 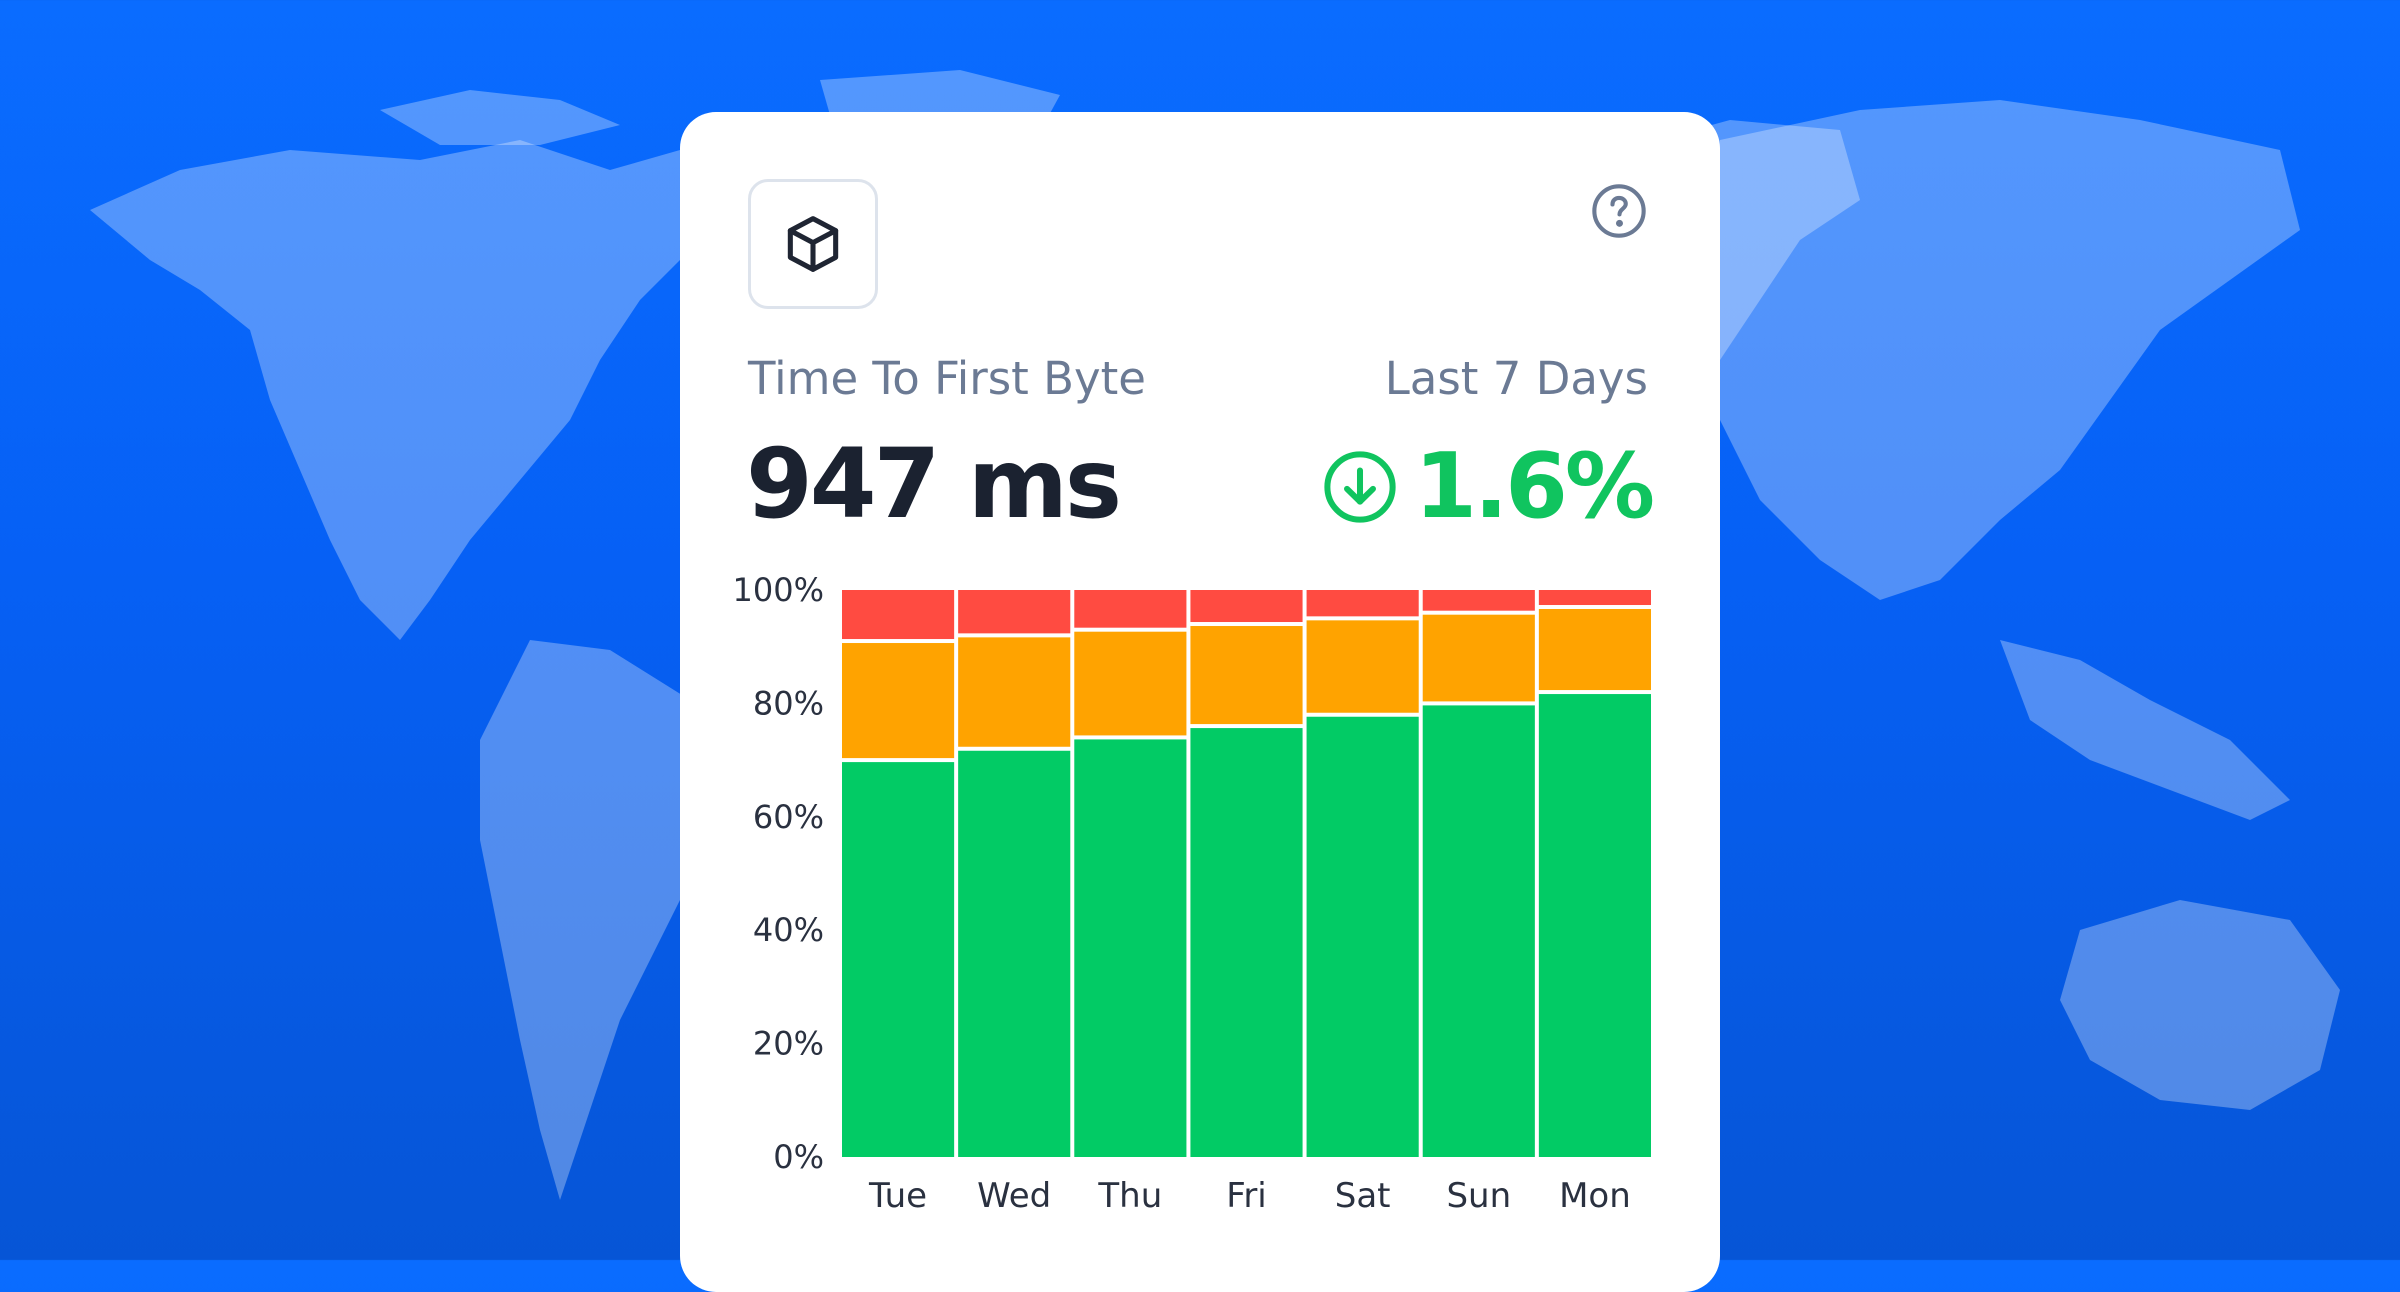 What do you see at coordinates (1360, 486) in the screenshot?
I see `arrow-down-circle-icon` at bounding box center [1360, 486].